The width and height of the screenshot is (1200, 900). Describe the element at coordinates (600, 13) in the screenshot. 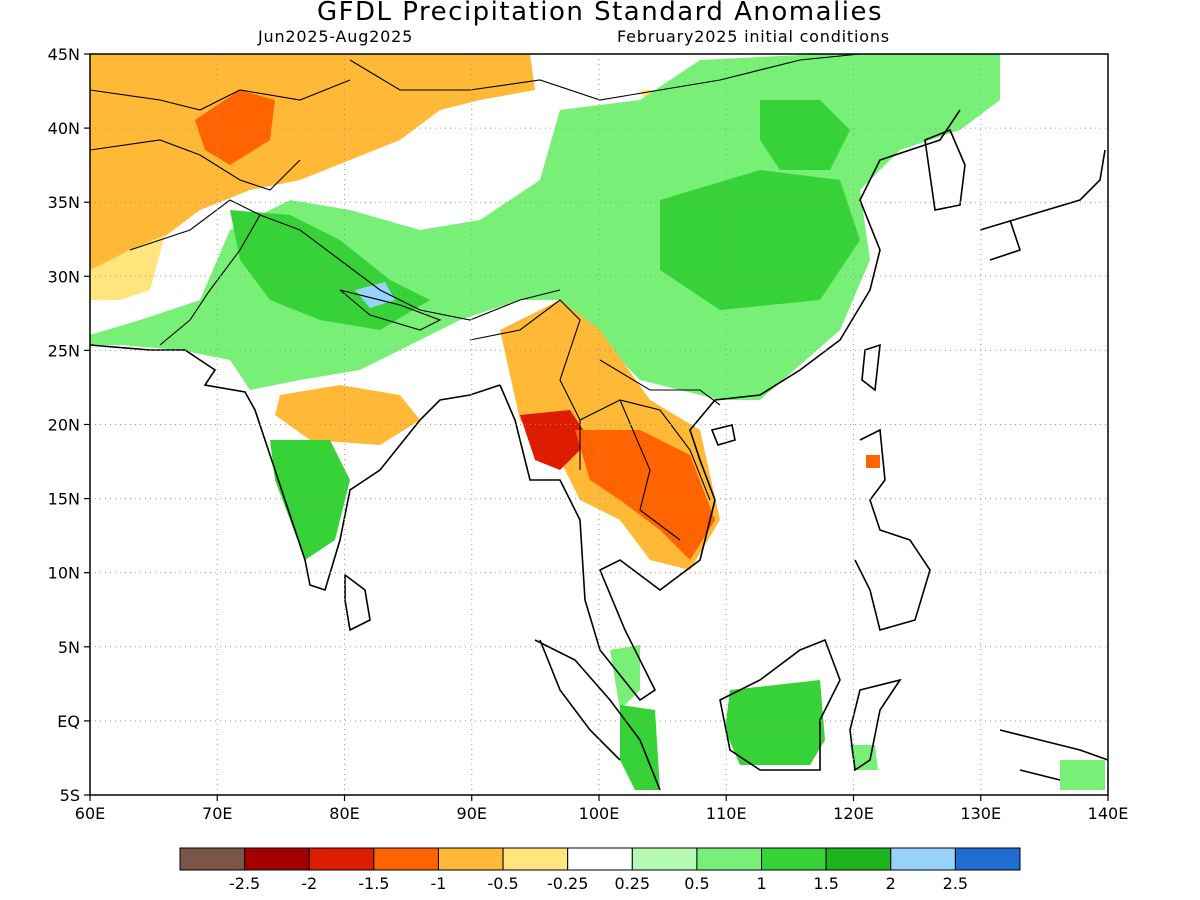

I see `map-title: GFDL Precipitation Standard Anomalies` at that location.